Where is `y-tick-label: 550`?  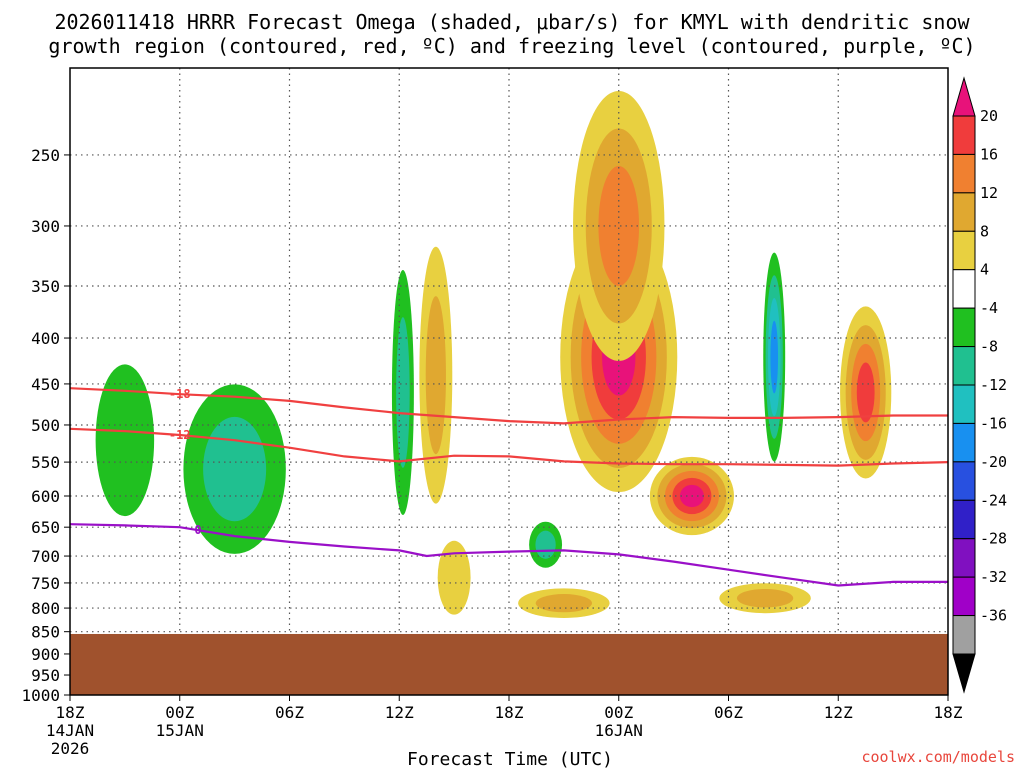 y-tick-label: 550 is located at coordinates (45, 462).